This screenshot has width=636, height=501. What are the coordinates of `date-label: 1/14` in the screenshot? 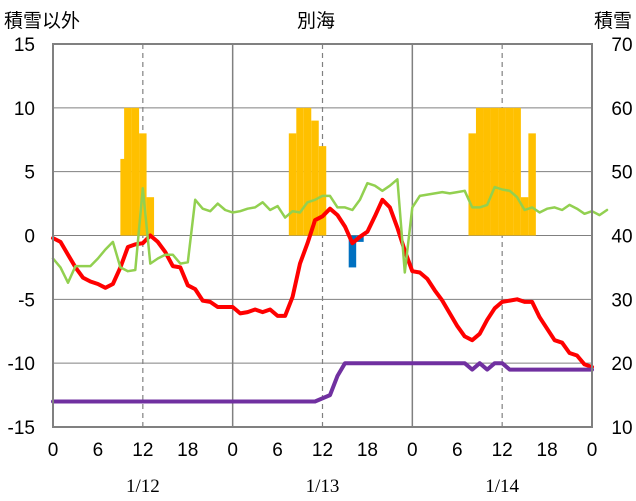 It's located at (502, 486).